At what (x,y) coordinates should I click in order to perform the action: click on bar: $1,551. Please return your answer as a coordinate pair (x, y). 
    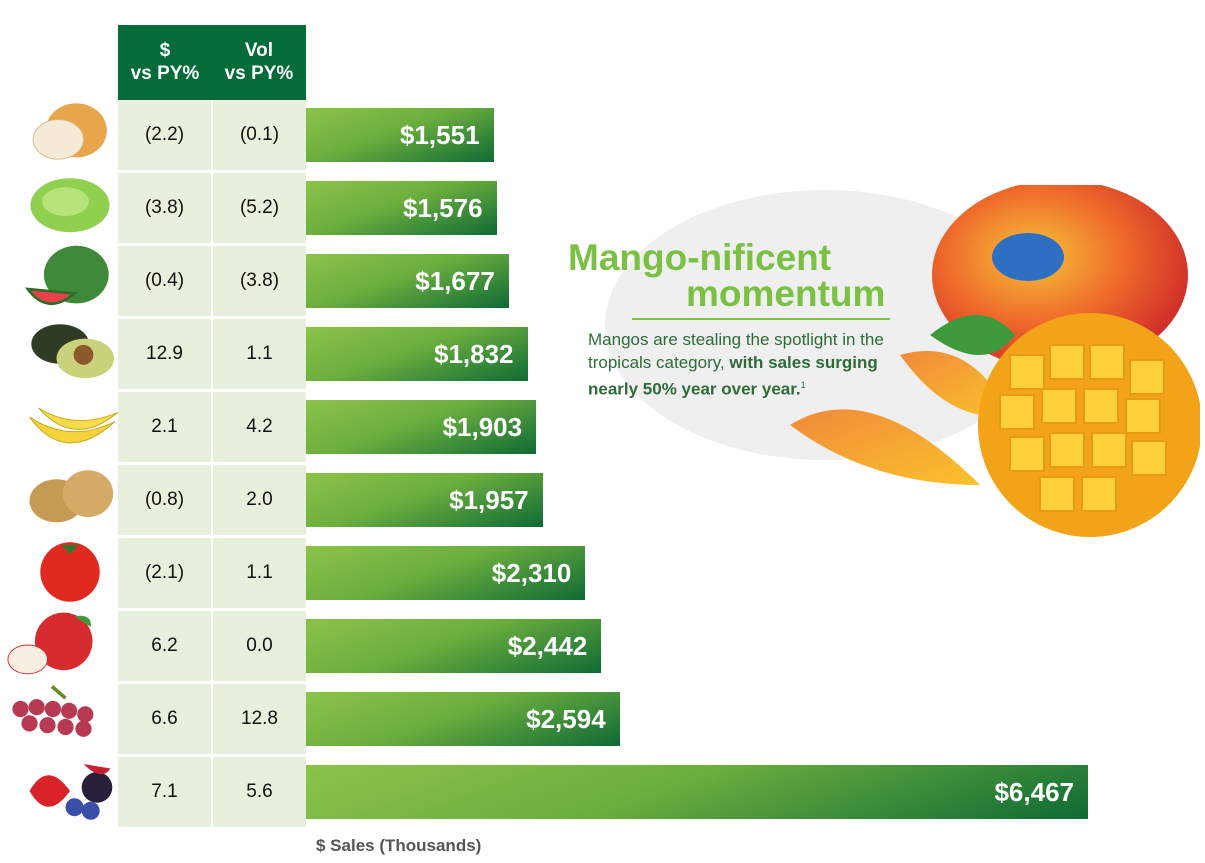
    Looking at the image, I should click on (400, 135).